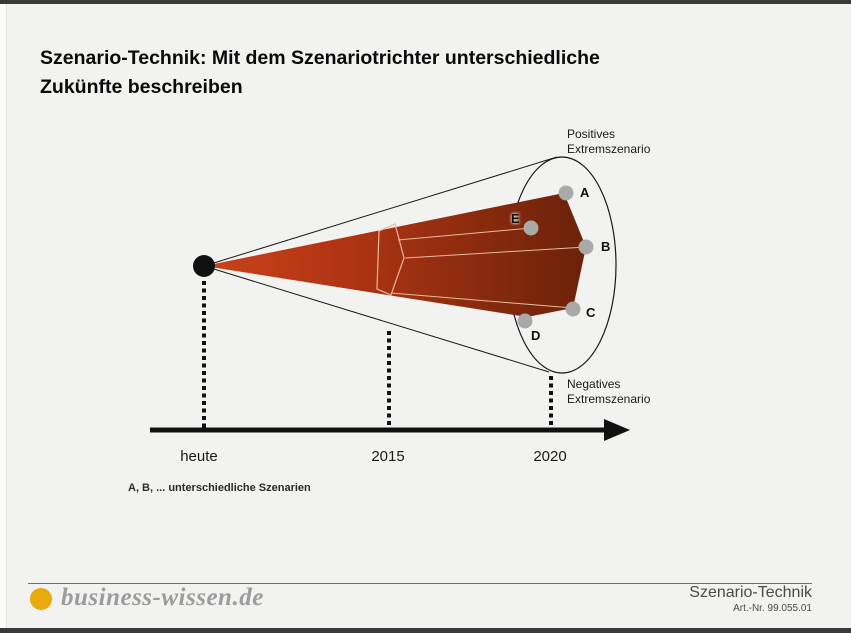  Describe the element at coordinates (495, 252) in the screenshot. I see `trajectory-line-b` at that location.